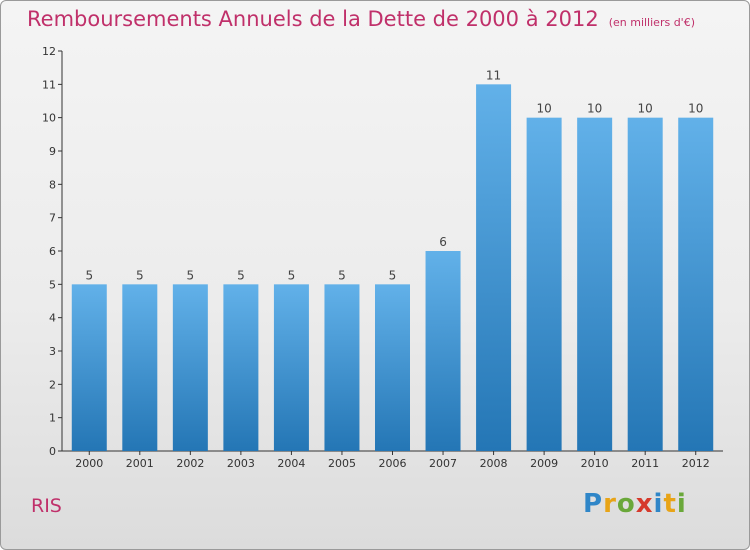 The height and width of the screenshot is (550, 750). I want to click on y-tick-label: 0, so click(52, 451).